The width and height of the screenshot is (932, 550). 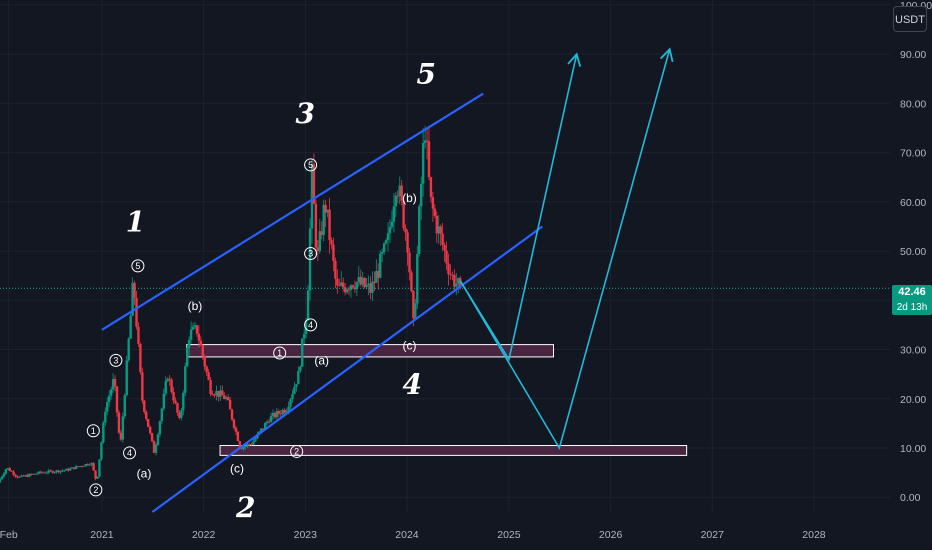 I want to click on circled-wave-label: 1, so click(x=93, y=431).